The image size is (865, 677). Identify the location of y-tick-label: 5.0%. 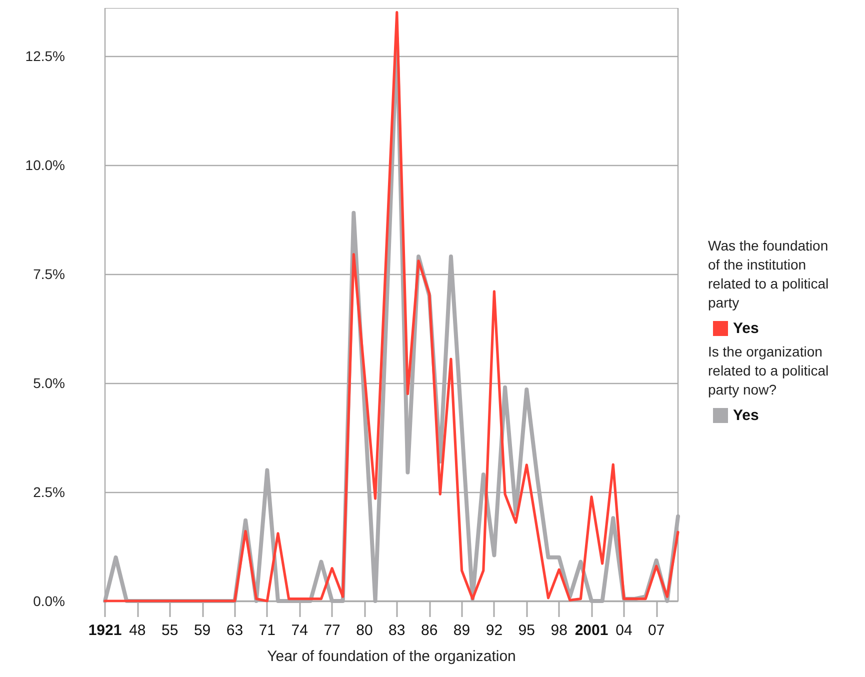
(49, 382).